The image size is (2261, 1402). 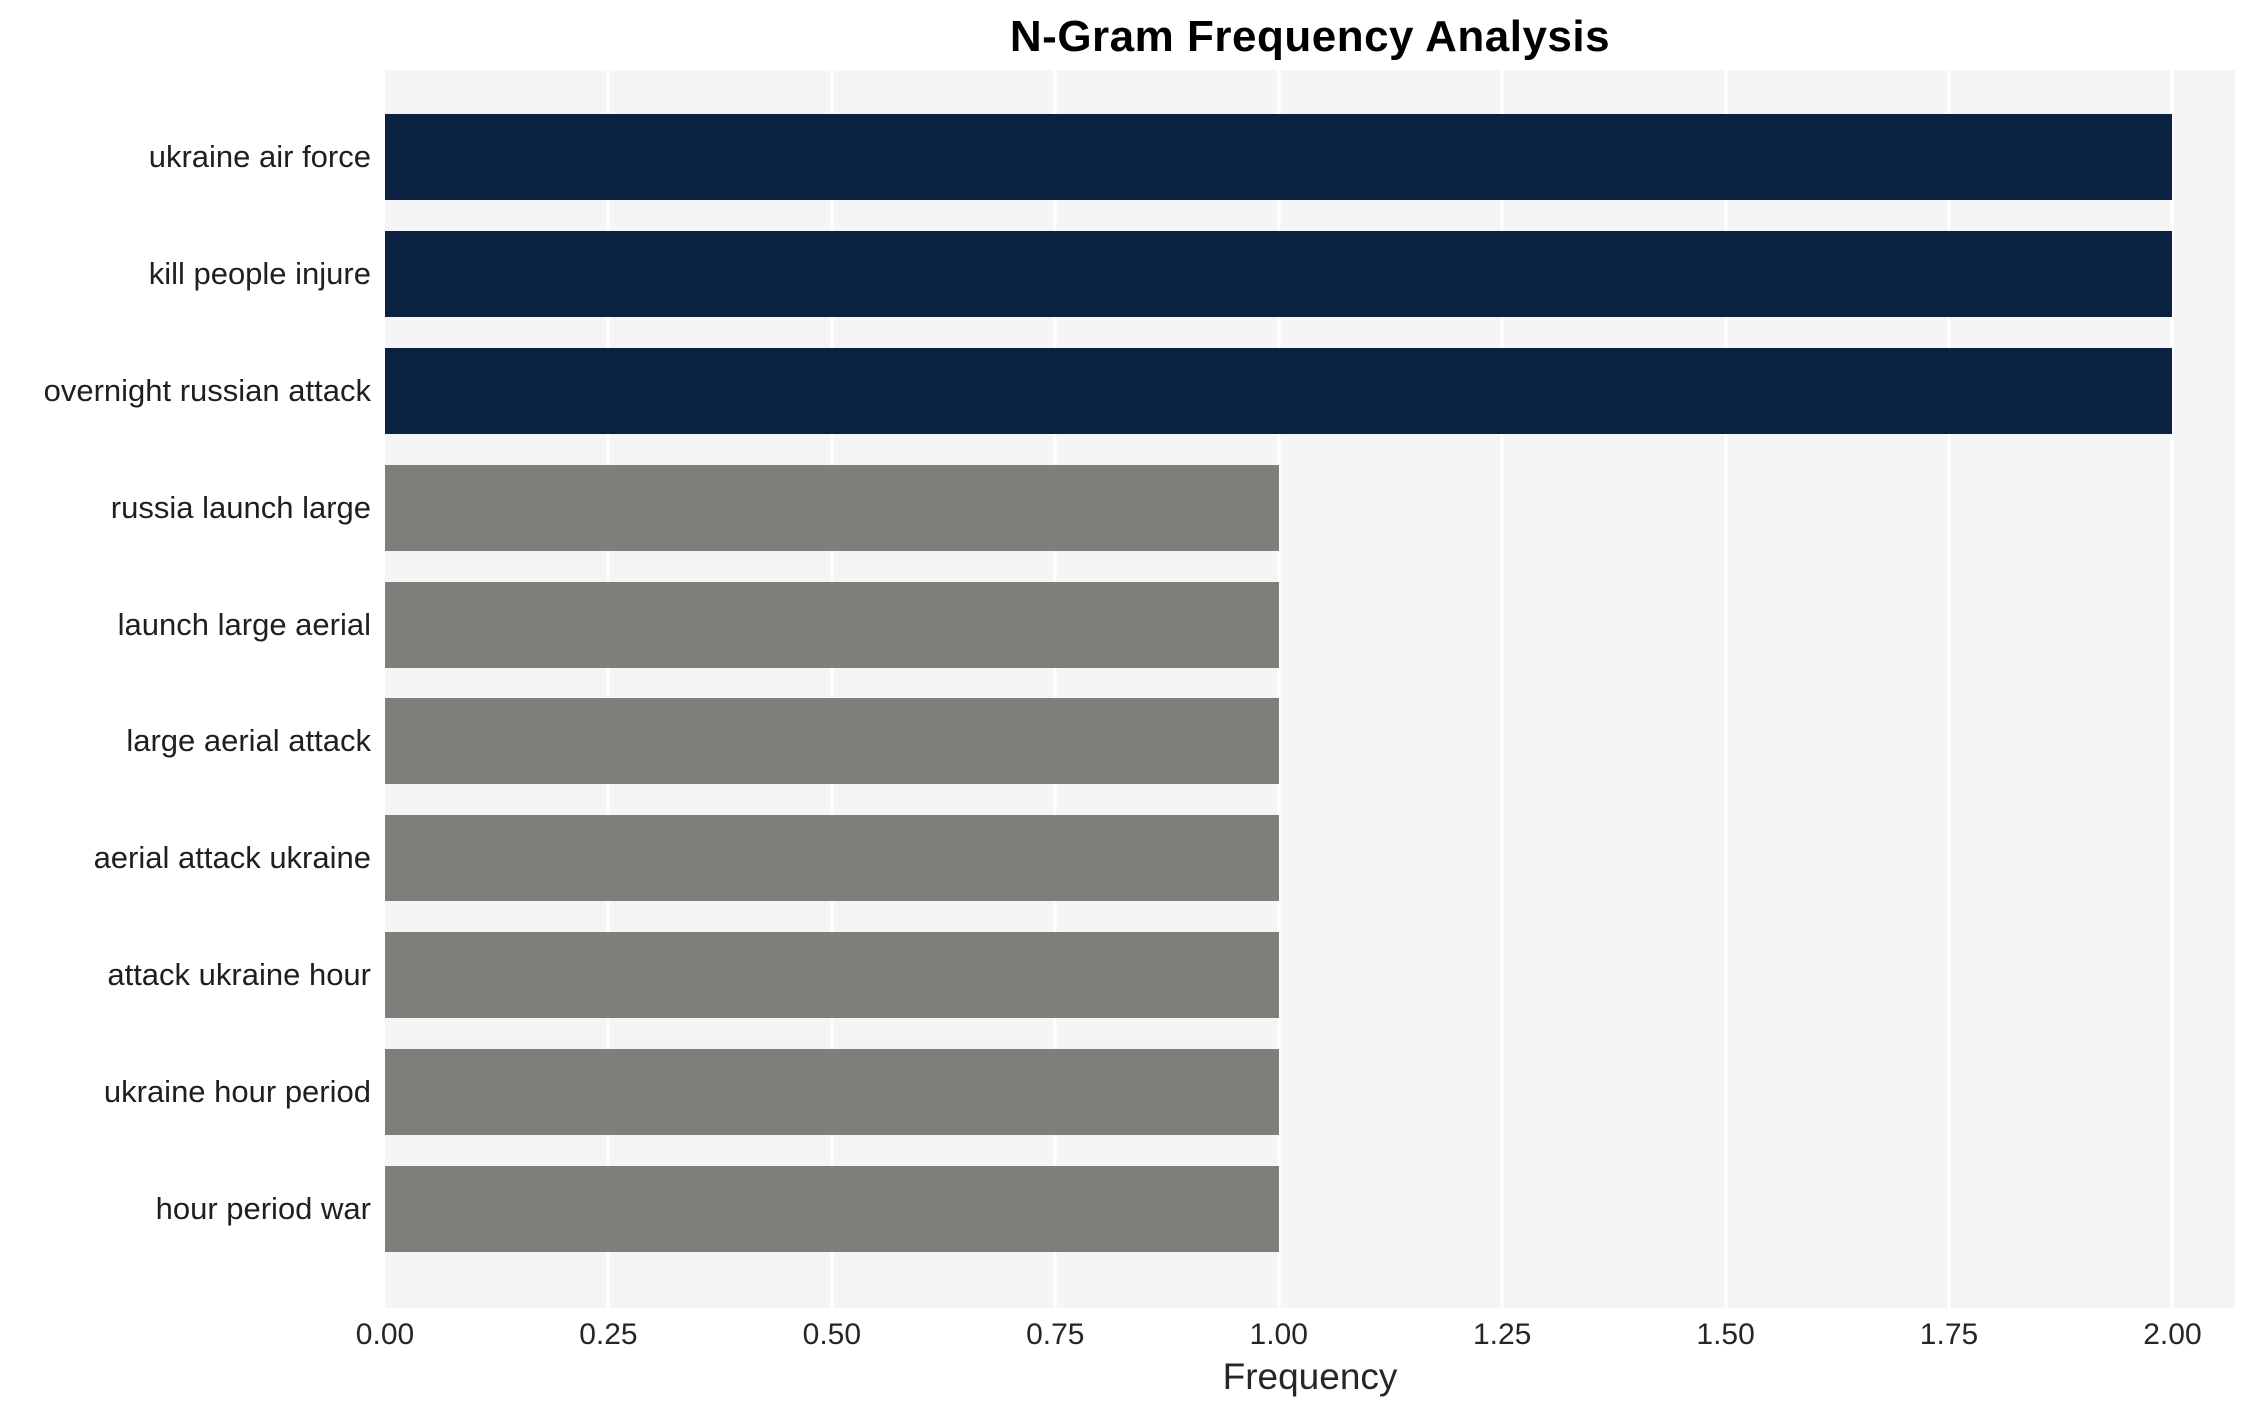 I want to click on bar-row: kill people injure, so click(x=1117, y=273).